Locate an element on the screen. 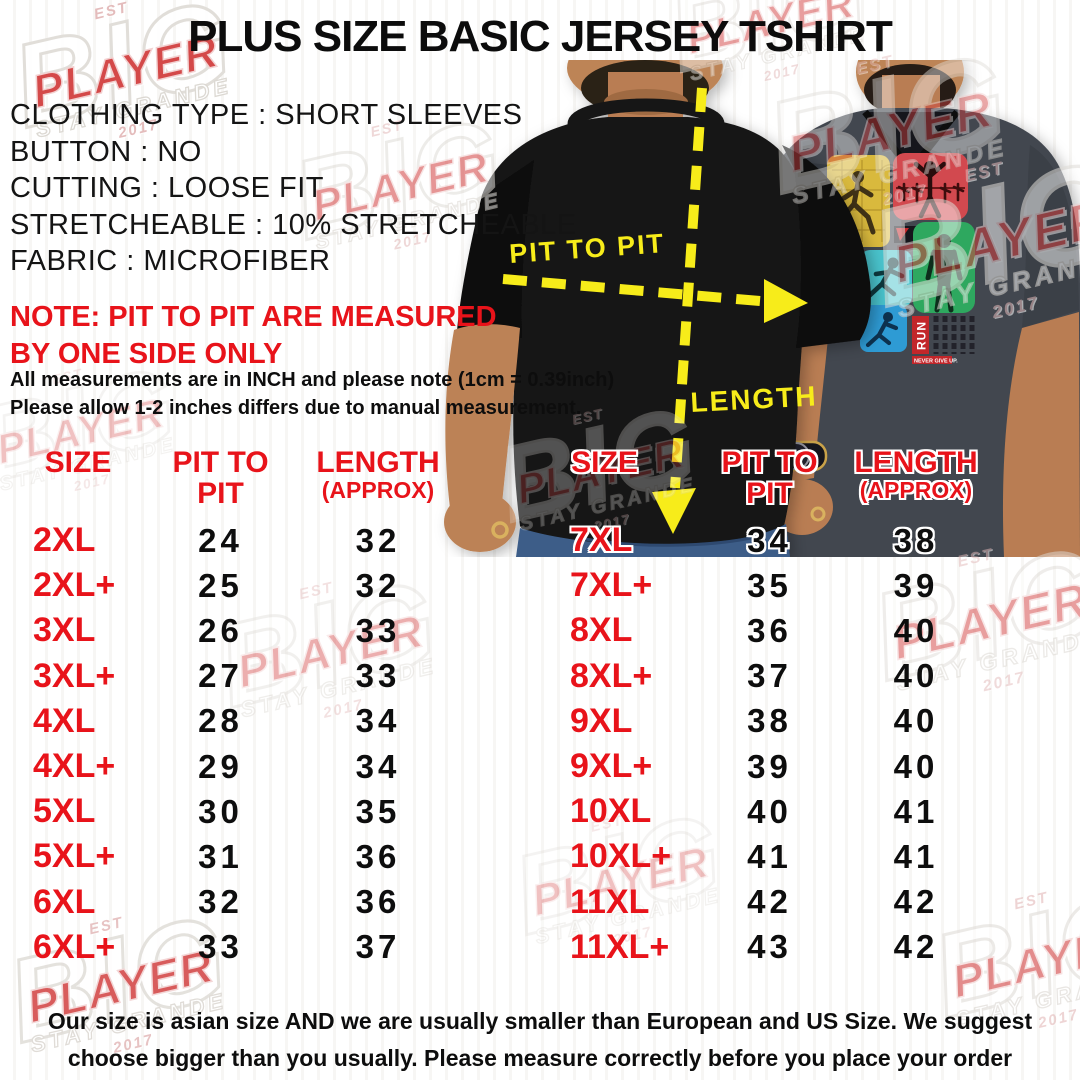 The width and height of the screenshot is (1080, 1080). size-label: 4XL is located at coordinates (64, 720).